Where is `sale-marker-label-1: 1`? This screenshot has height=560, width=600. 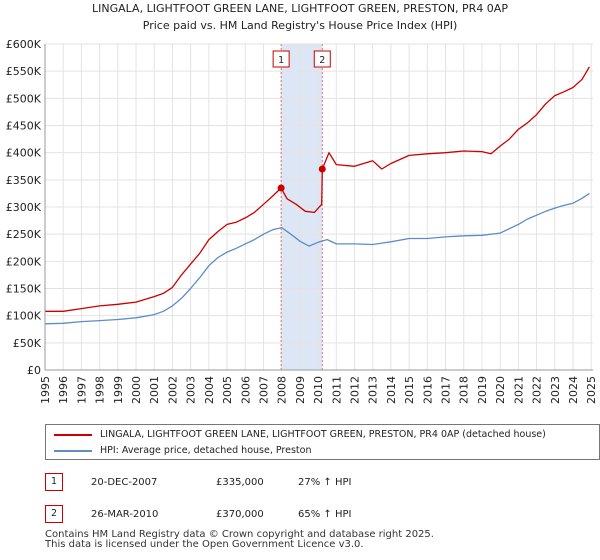
sale-marker-label-1: 1 is located at coordinates (281, 60).